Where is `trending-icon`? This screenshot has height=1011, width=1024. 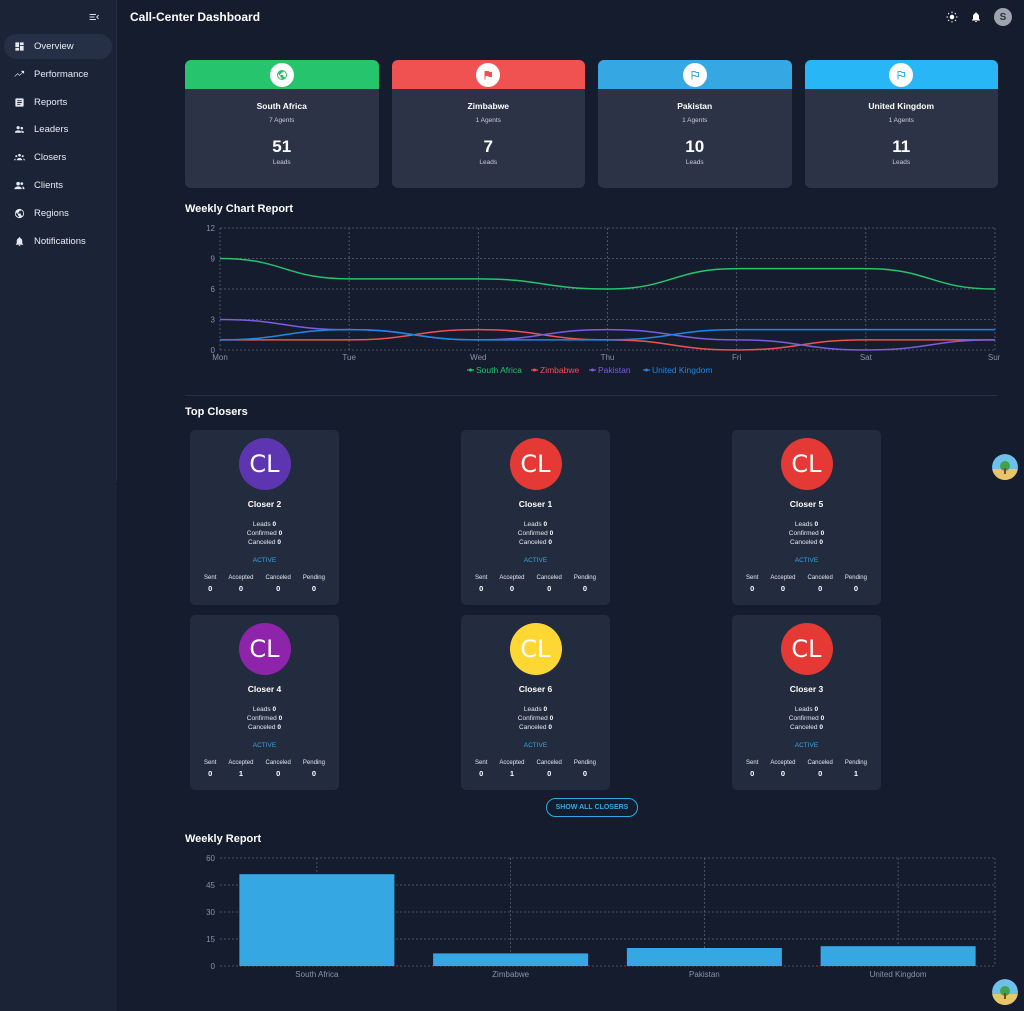 trending-icon is located at coordinates (19, 74).